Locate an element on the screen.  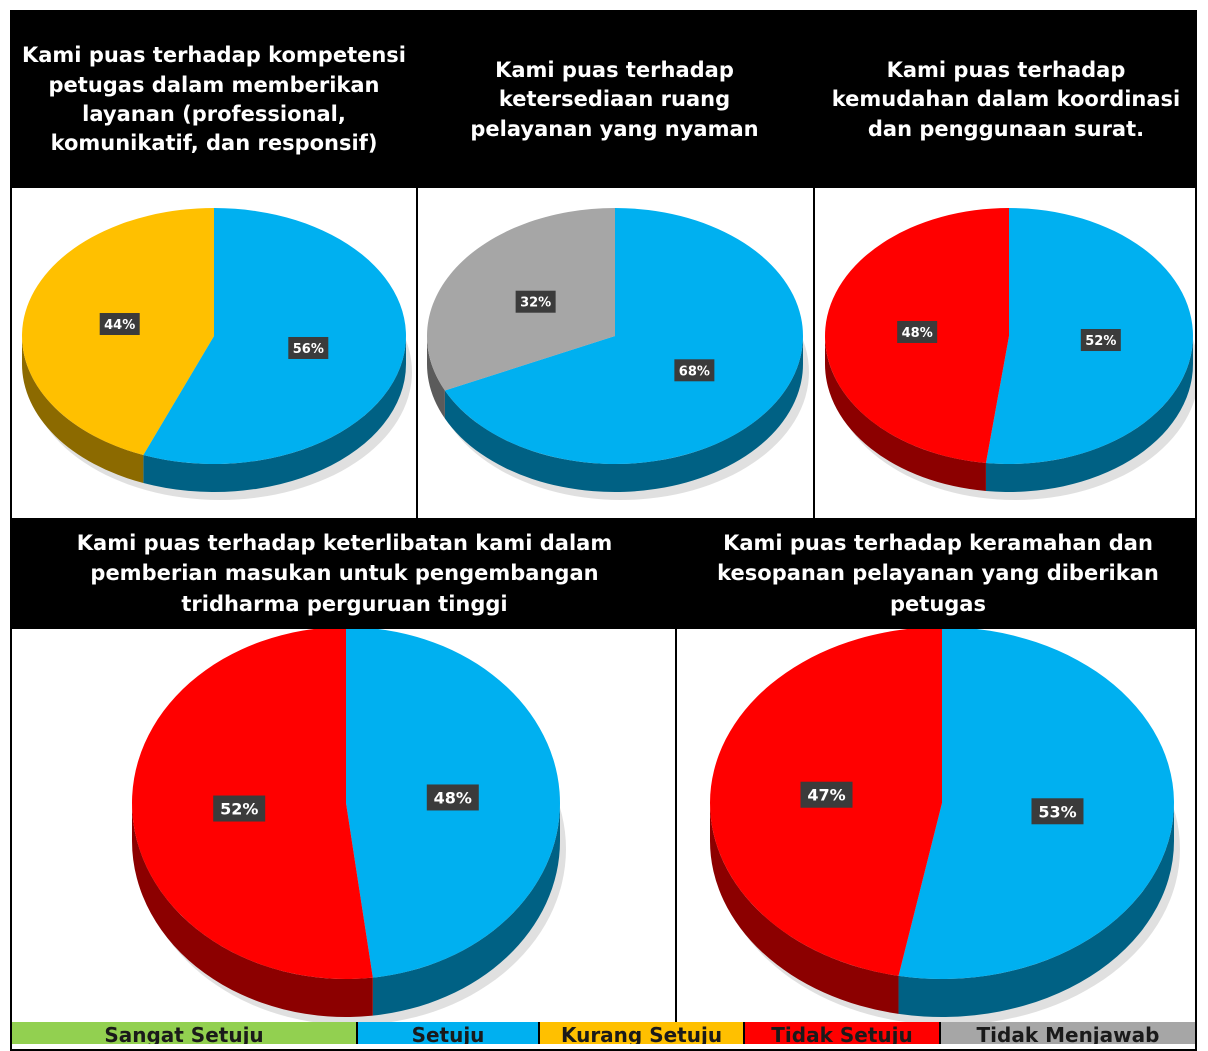
chart-2-area: 68% 32% is located at coordinates (615, 353).